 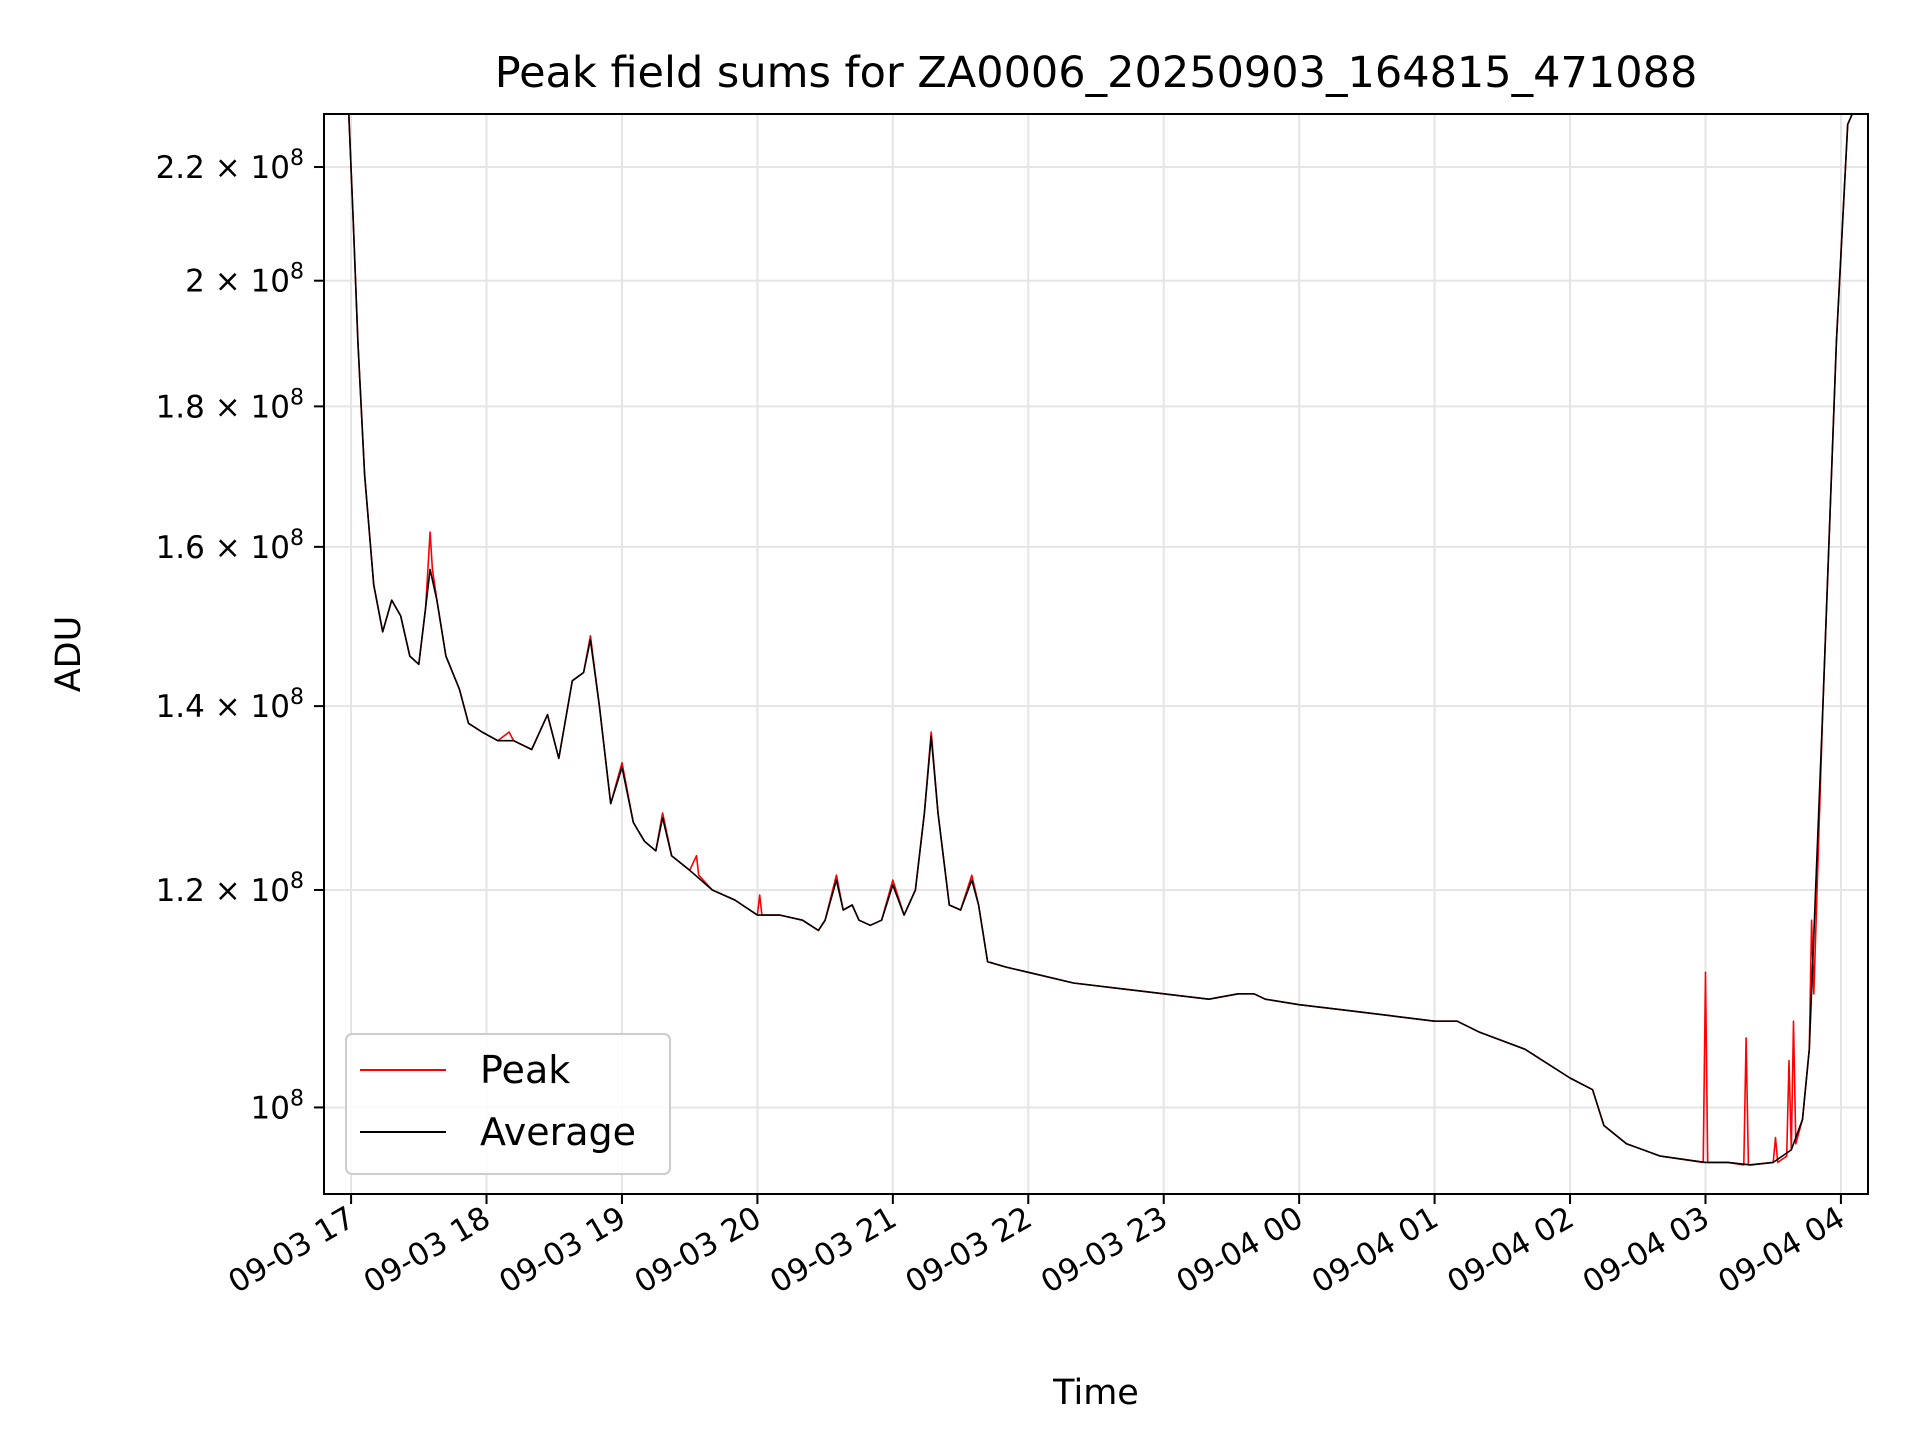 I want to click on legend-label-peak: Peak, so click(x=525, y=1070).